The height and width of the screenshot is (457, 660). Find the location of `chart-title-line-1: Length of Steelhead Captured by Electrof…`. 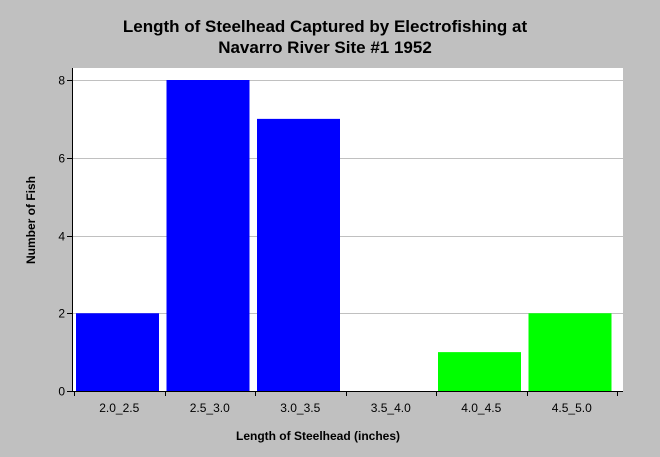

chart-title-line-1: Length of Steelhead Captured by Electrof… is located at coordinates (325, 26).